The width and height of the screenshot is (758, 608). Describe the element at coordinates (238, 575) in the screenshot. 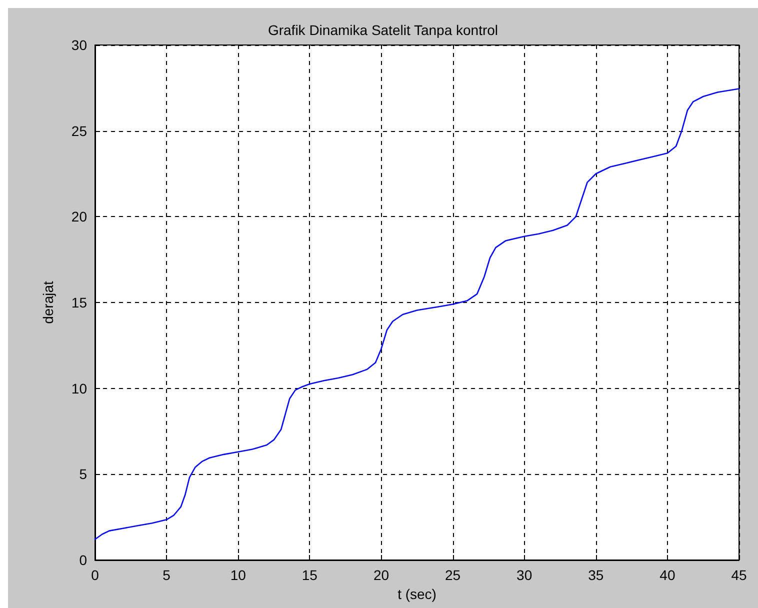

I see `x-tick-label: 10` at that location.